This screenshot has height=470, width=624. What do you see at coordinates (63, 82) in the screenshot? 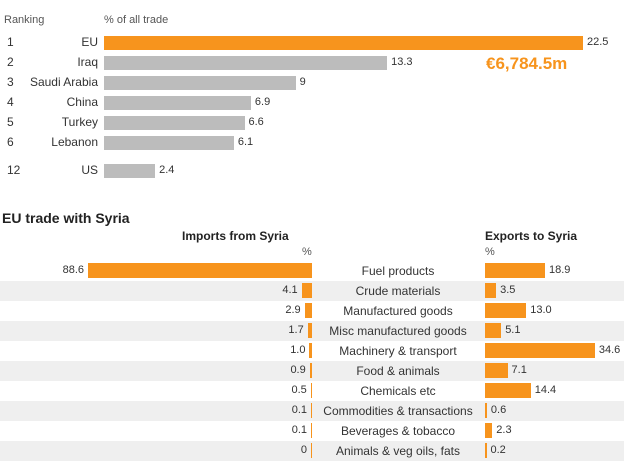
I see `country-label: Saudi Arabia` at bounding box center [63, 82].